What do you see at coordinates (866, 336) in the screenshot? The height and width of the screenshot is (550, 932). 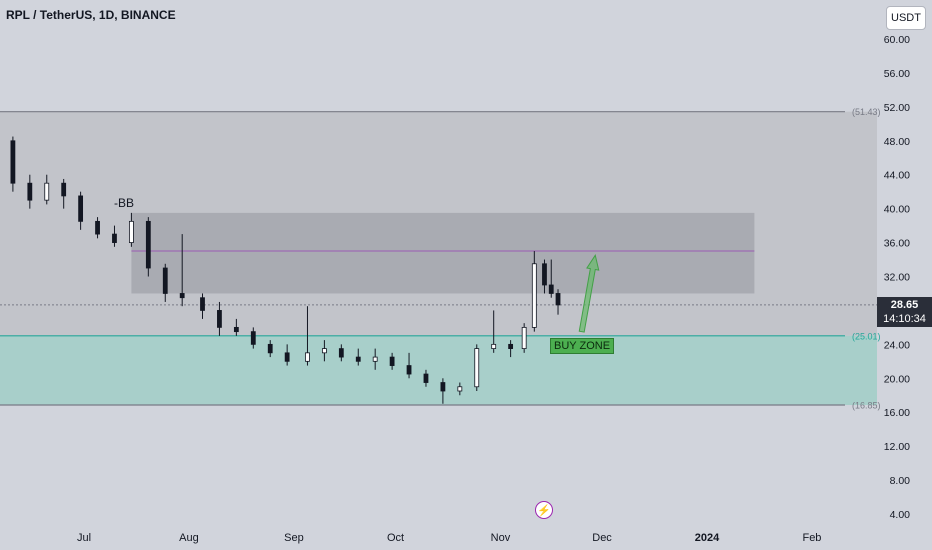 I see `level-label-1: (25.01)` at bounding box center [866, 336].